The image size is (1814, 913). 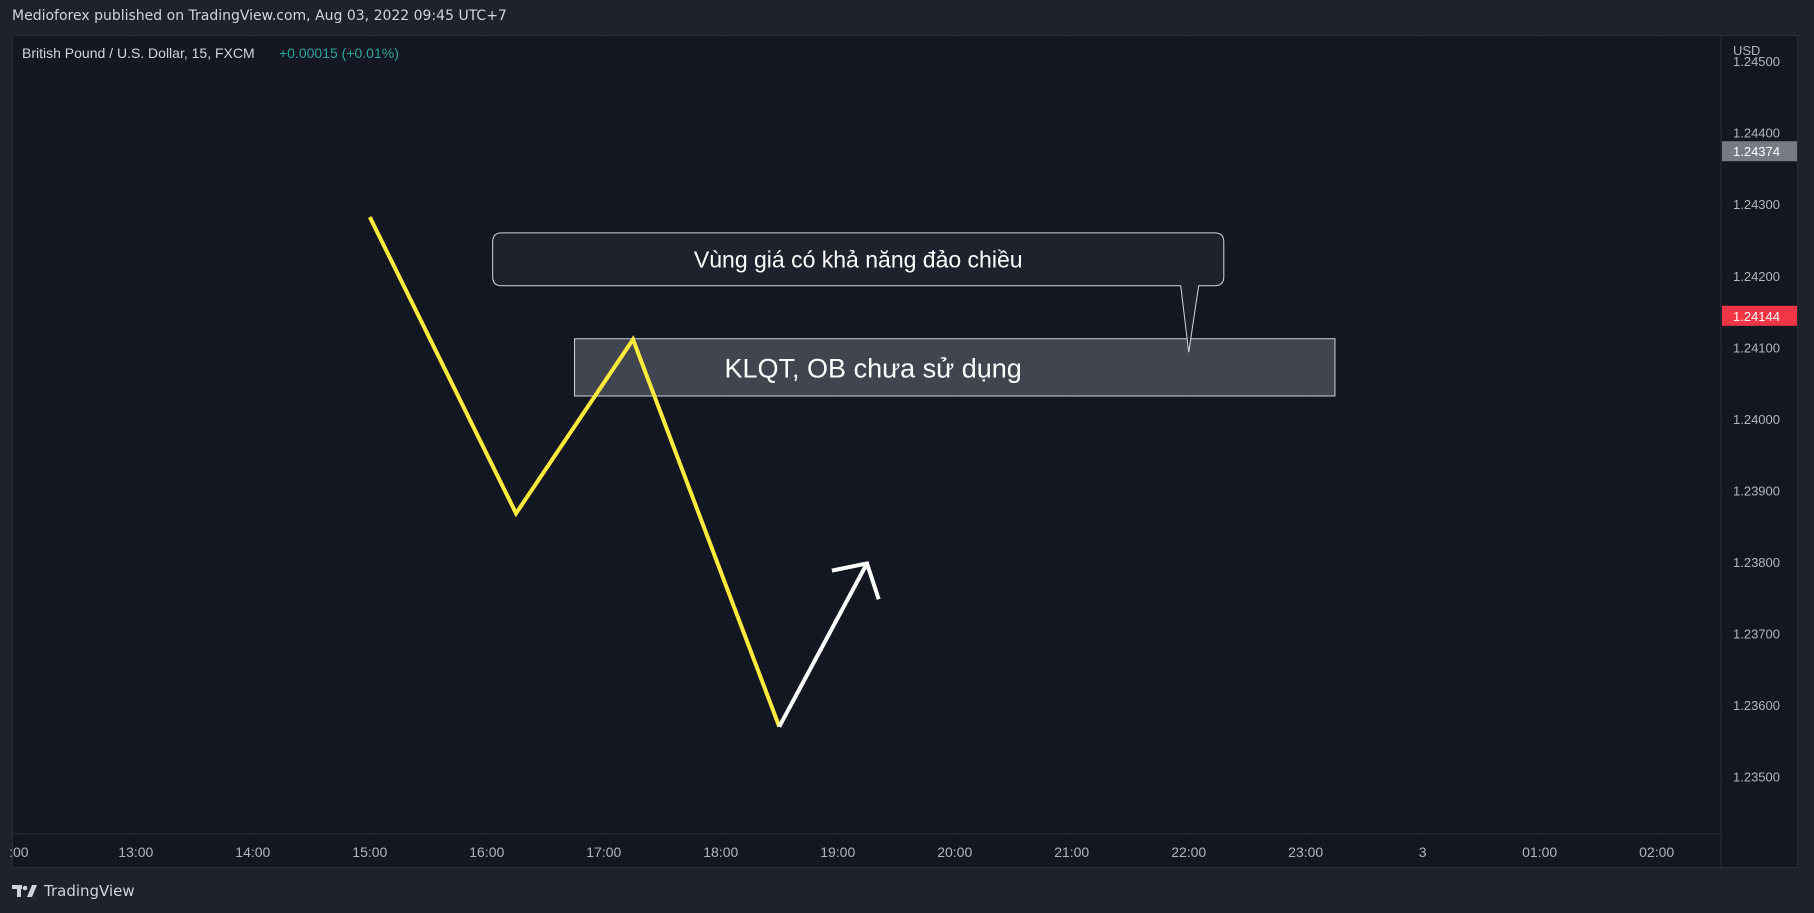 What do you see at coordinates (1423, 852) in the screenshot?
I see `x-tick-label: 3` at bounding box center [1423, 852].